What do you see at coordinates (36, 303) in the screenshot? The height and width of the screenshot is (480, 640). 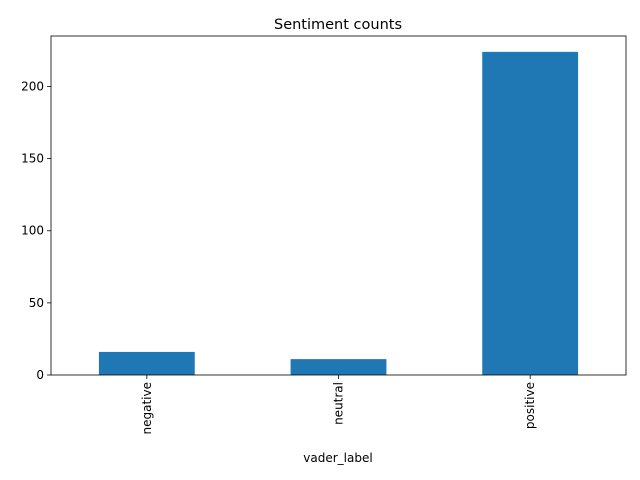 I see `y-tick-label-50: 50` at bounding box center [36, 303].